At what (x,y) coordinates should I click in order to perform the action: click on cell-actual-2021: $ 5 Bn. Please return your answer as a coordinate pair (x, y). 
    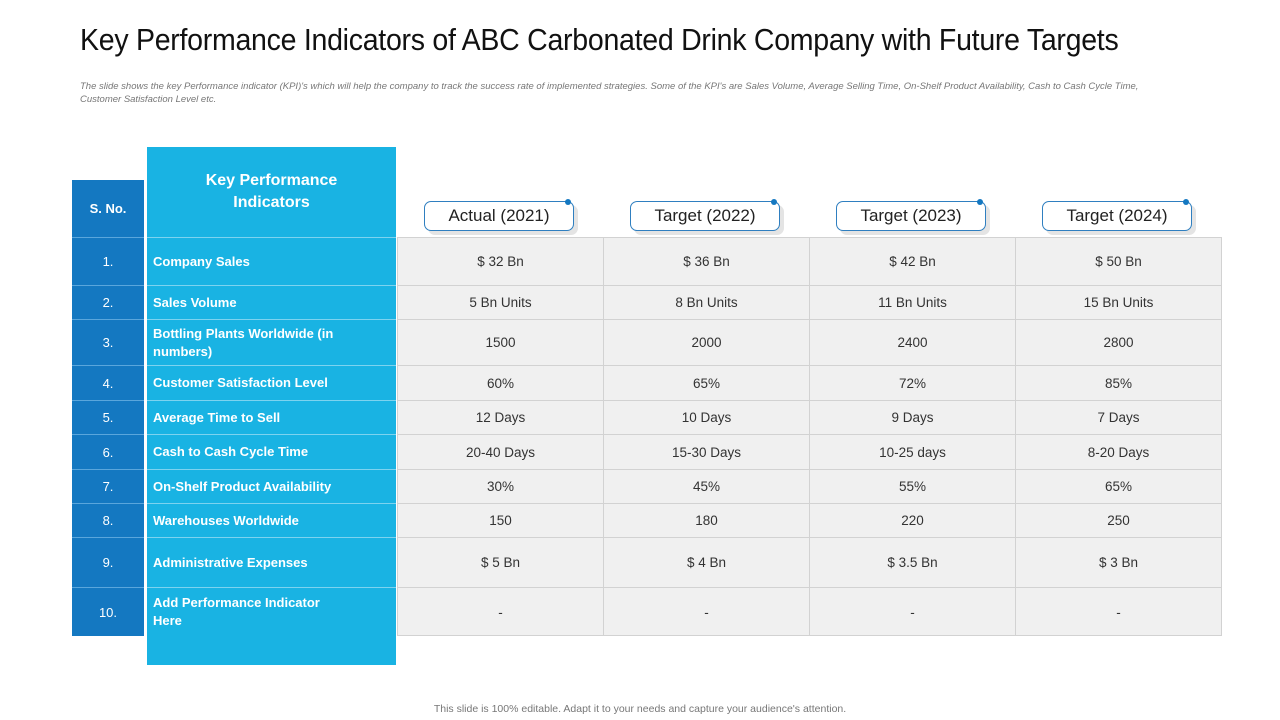
    Looking at the image, I should click on (500, 562).